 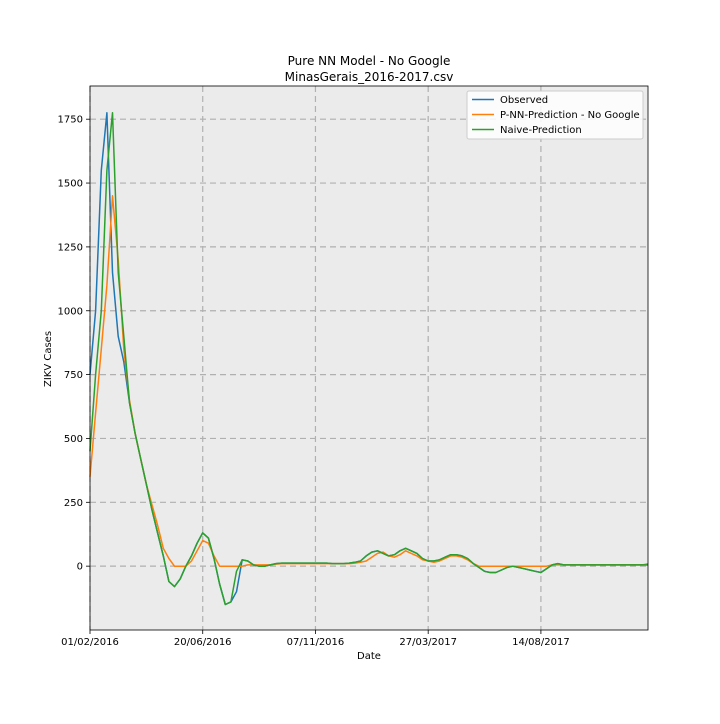 What do you see at coordinates (48, 359) in the screenshot?
I see `y-axis-label: ZIKV Cases` at bounding box center [48, 359].